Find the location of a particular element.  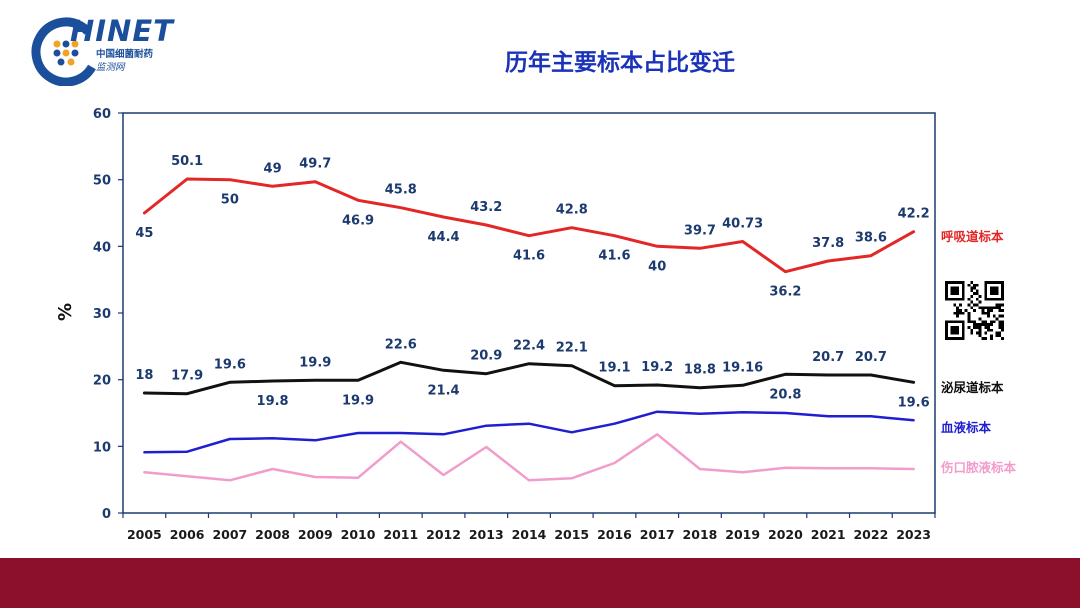

qr-finder is located at coordinates (994, 291).